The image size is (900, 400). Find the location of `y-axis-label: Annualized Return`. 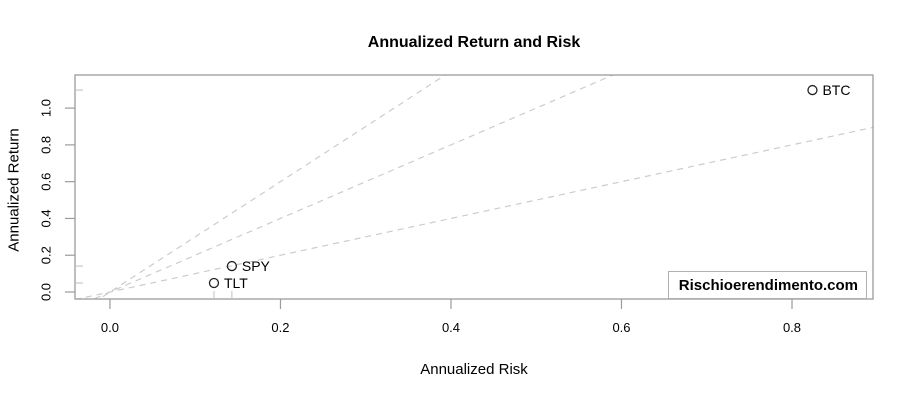

y-axis-label: Annualized Return is located at coordinates (14, 190).